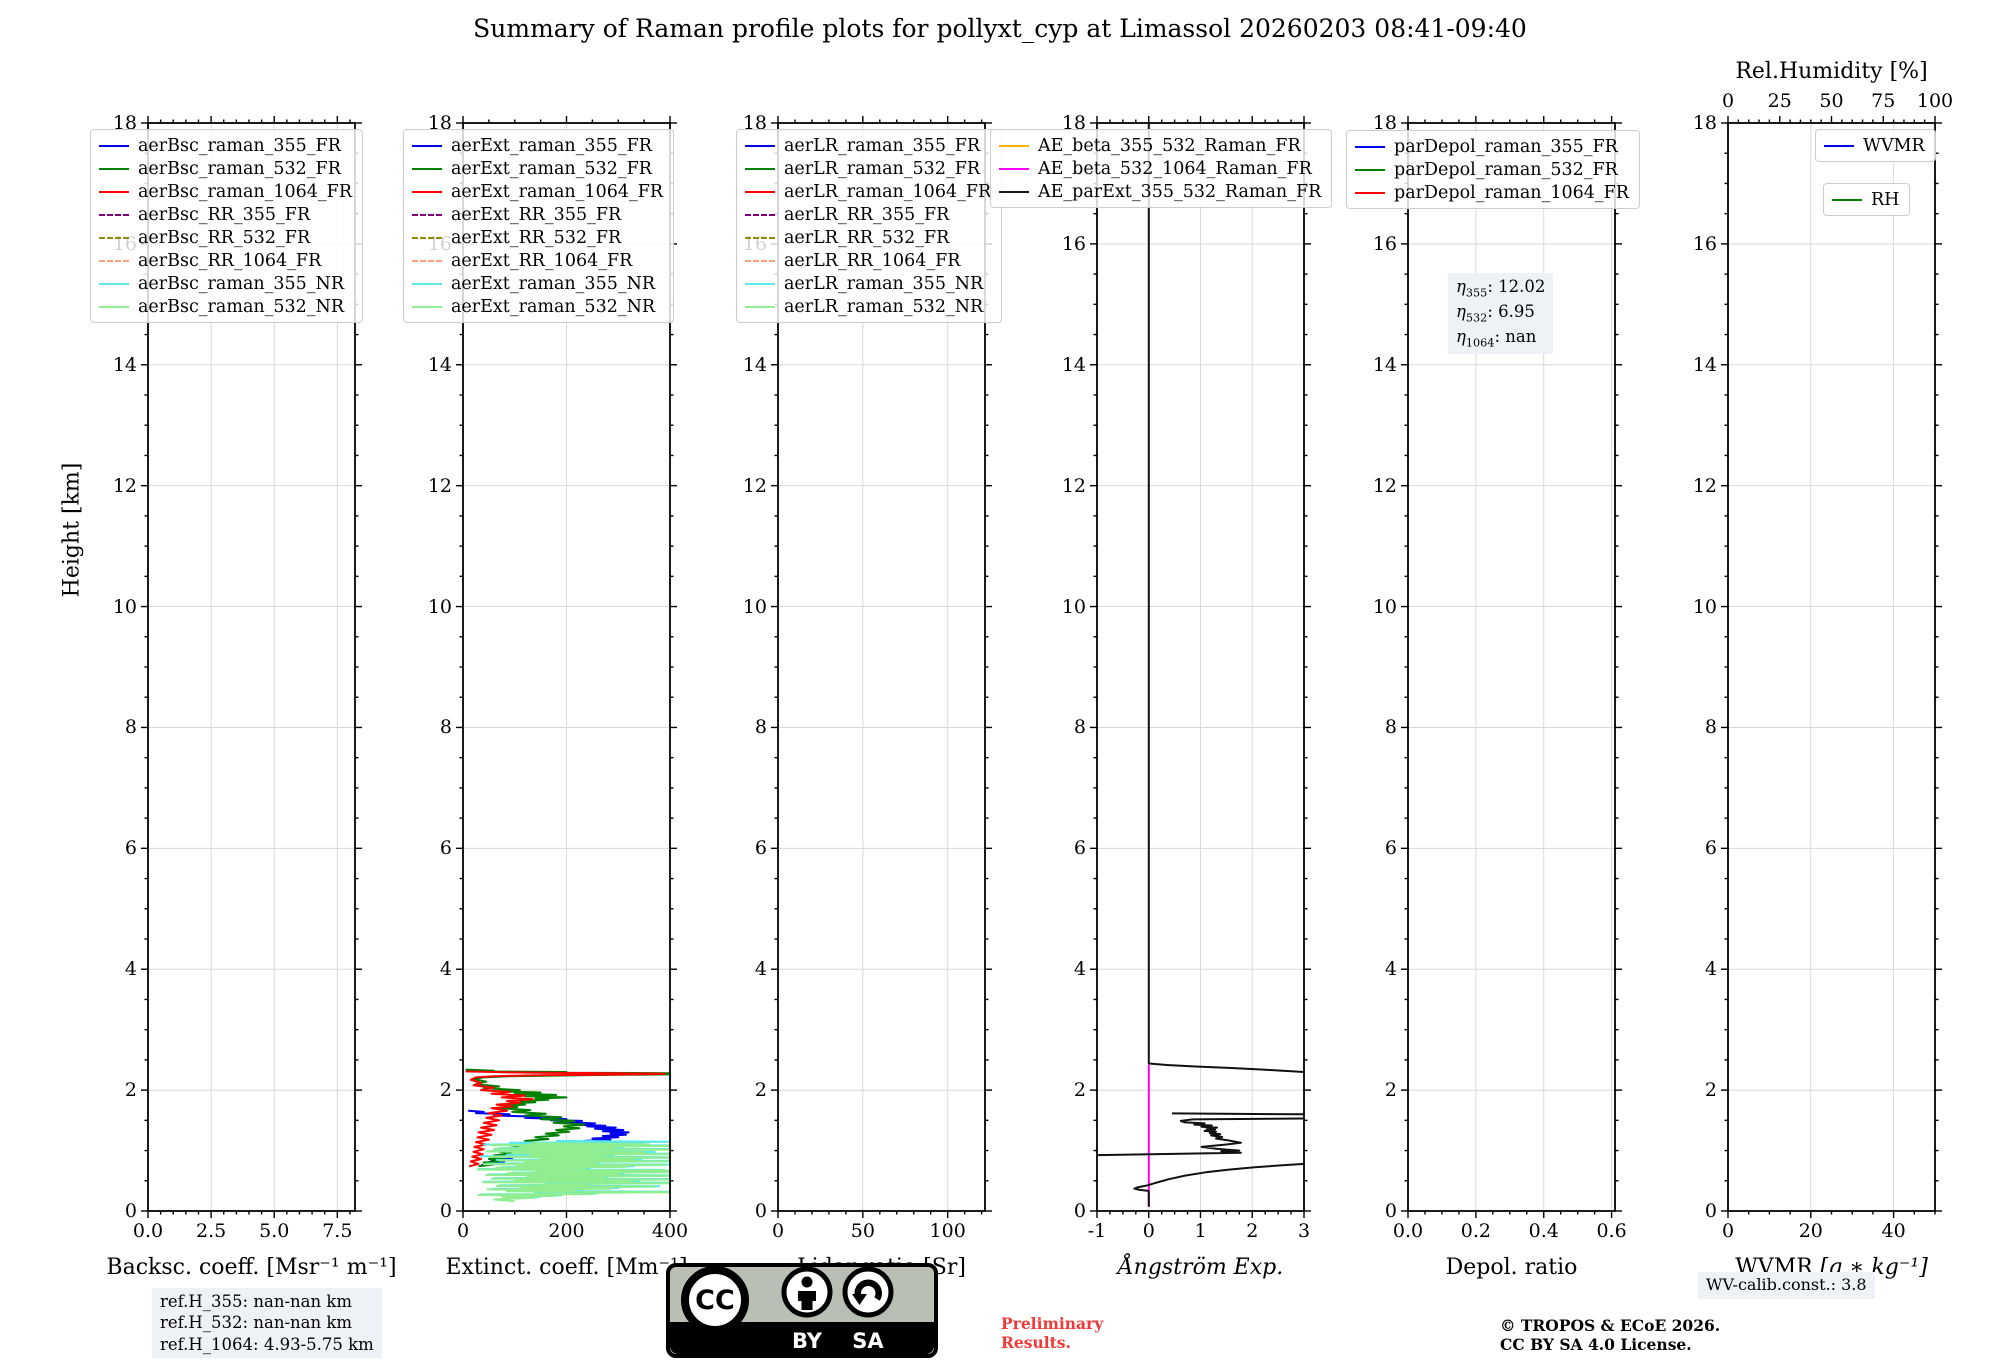  What do you see at coordinates (1480, 343) in the screenshot?
I see `eta-subscript: 1064` at bounding box center [1480, 343].